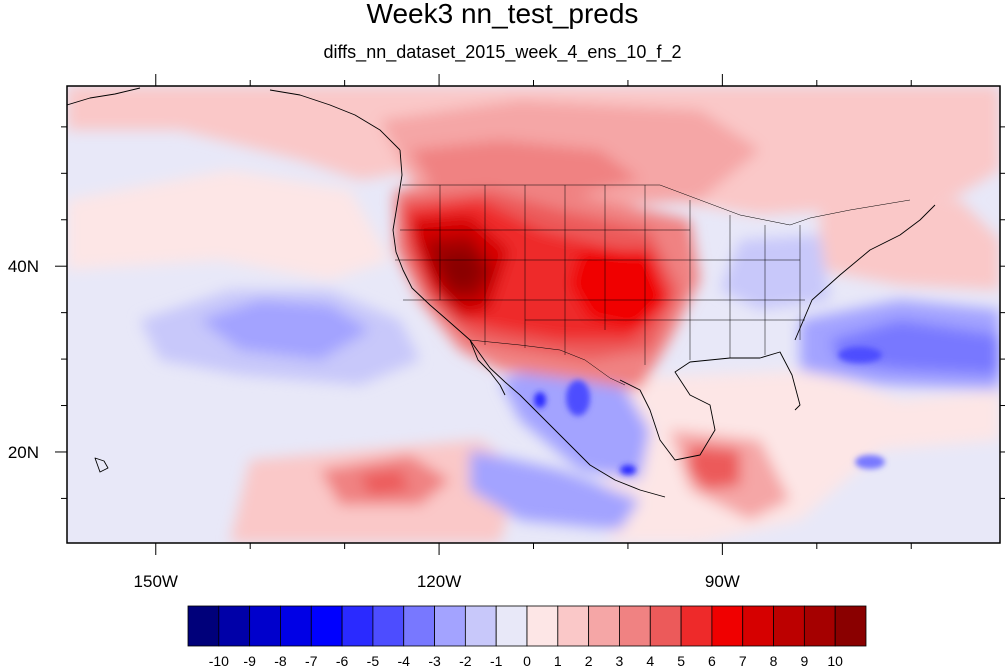 This screenshot has height=672, width=1005. Describe the element at coordinates (434, 661) in the screenshot. I see `colorbar-tick-label: -3` at that location.